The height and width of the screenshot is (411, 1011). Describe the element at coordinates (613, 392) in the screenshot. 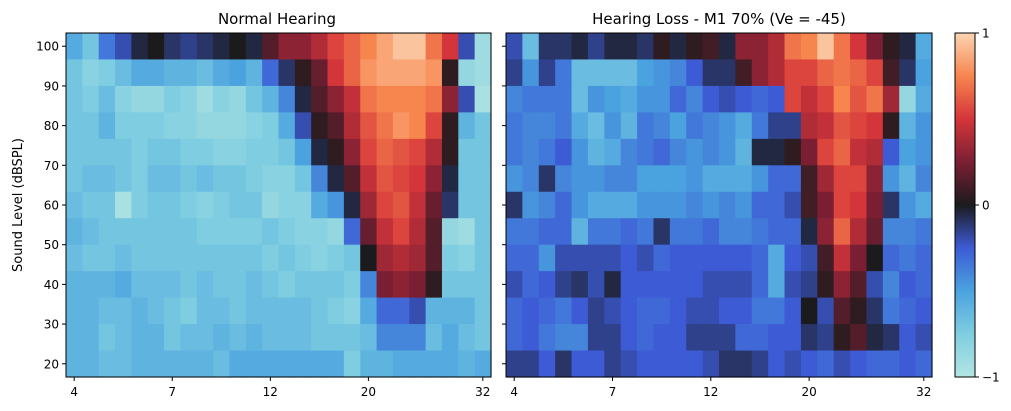

I see `x-tick-label: 7` at that location.